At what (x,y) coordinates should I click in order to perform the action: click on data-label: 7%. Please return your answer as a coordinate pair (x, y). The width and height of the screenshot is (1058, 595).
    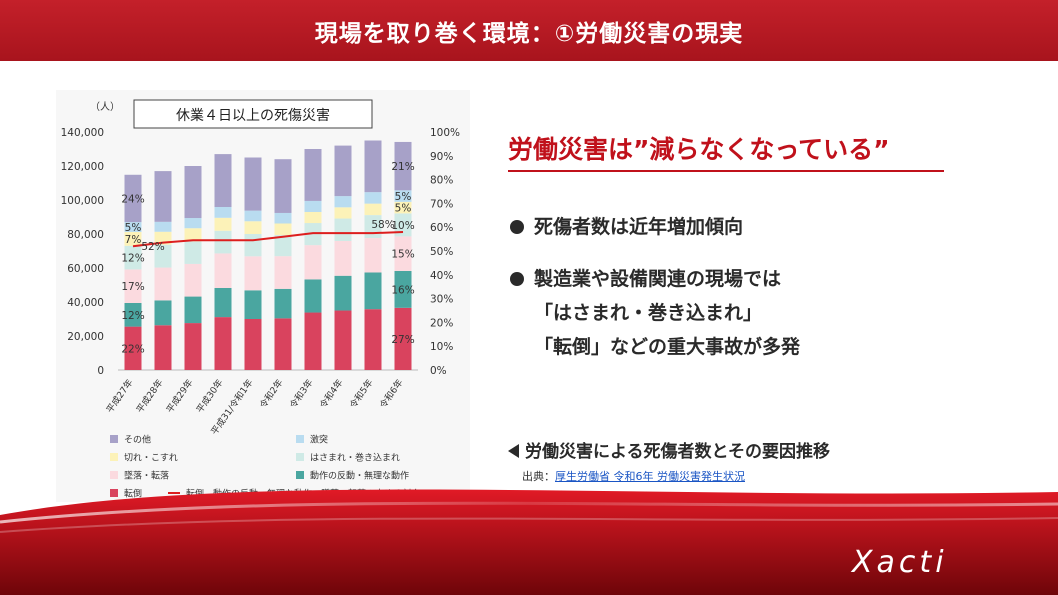
    Looking at the image, I should click on (133, 240).